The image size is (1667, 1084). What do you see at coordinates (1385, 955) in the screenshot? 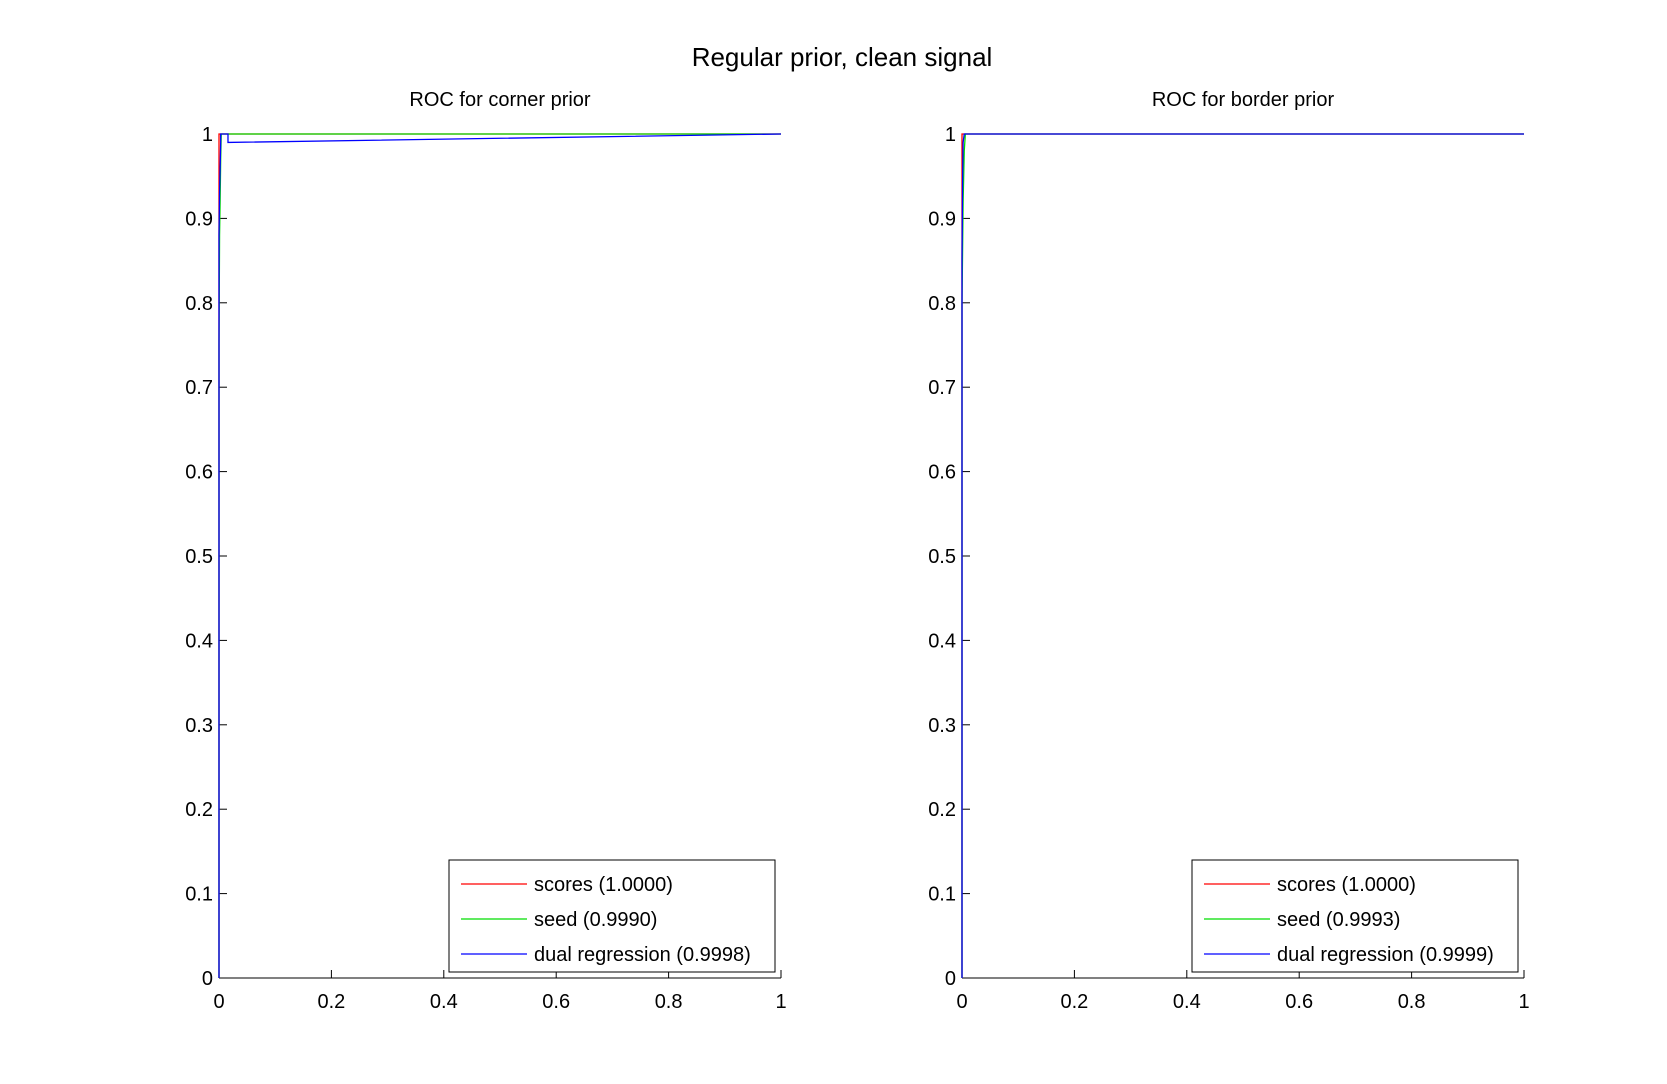
I see `legend-label: dual regression (0.9999)` at bounding box center [1385, 955].